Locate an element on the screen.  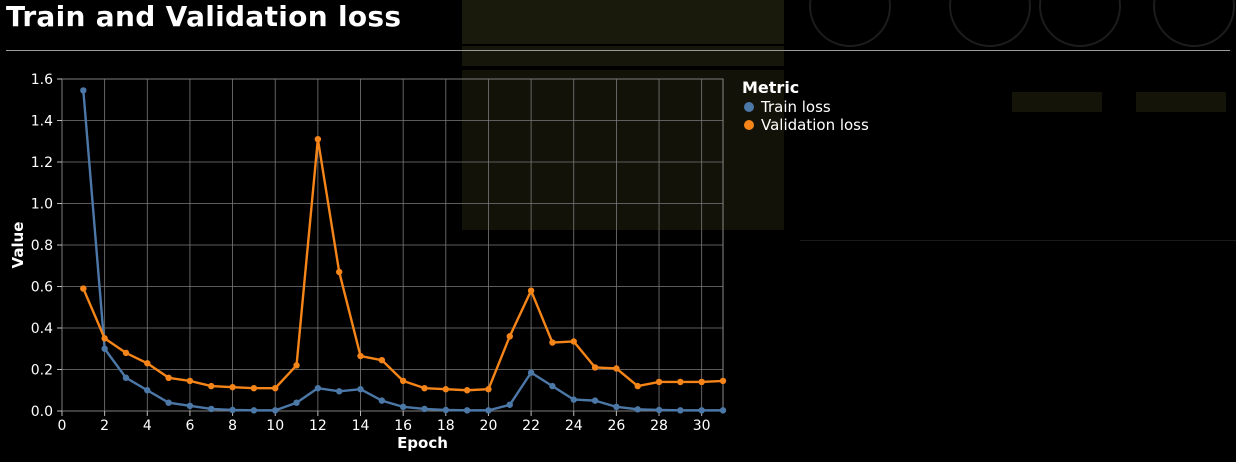
x-tick-label: 16 is located at coordinates (403, 426).